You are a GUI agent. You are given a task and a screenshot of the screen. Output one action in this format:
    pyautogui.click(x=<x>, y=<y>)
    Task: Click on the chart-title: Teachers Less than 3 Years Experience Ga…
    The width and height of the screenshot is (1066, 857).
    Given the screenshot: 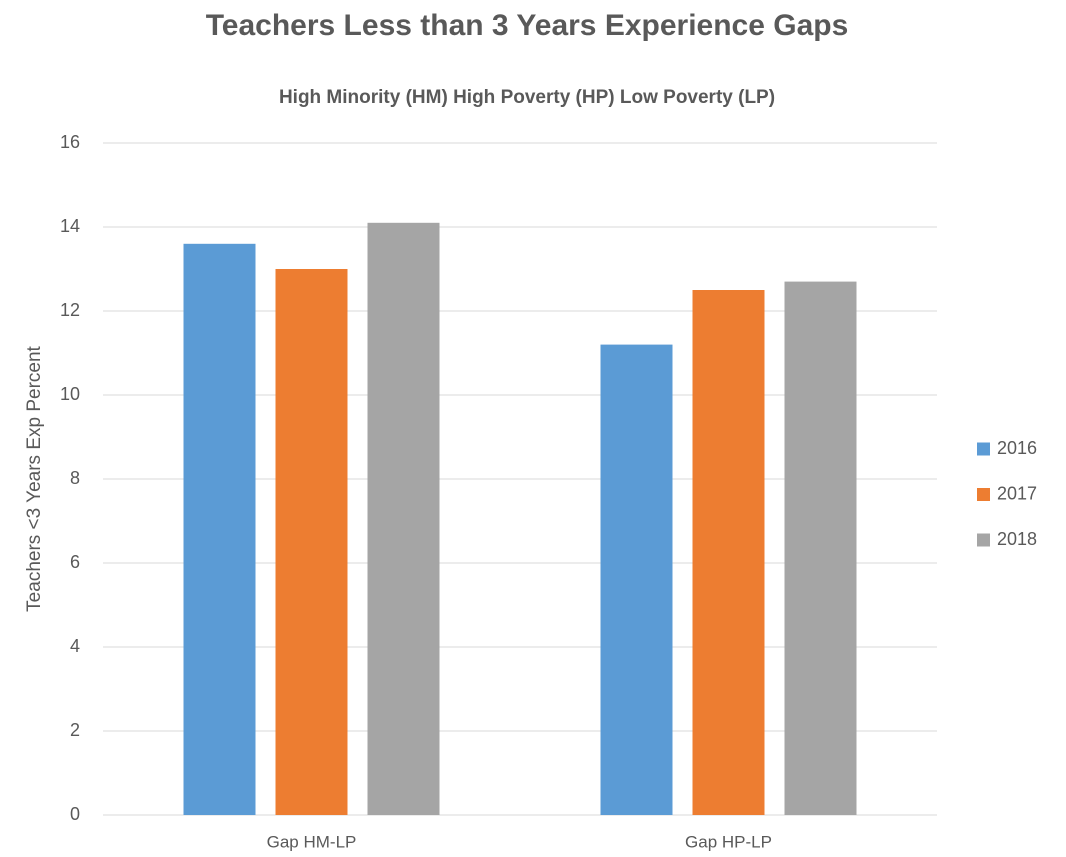 What is the action you would take?
    pyautogui.click(x=527, y=25)
    